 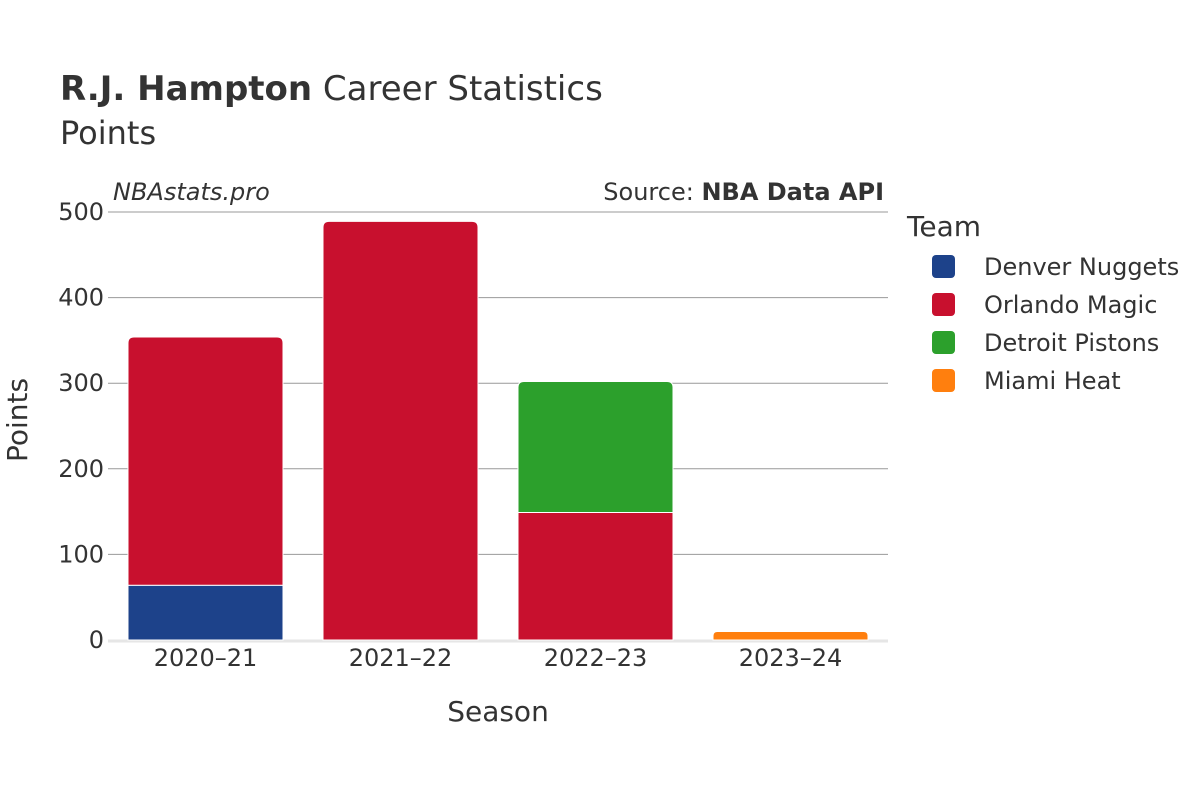 I want to click on y-tick-label: 100, so click(x=81, y=554).